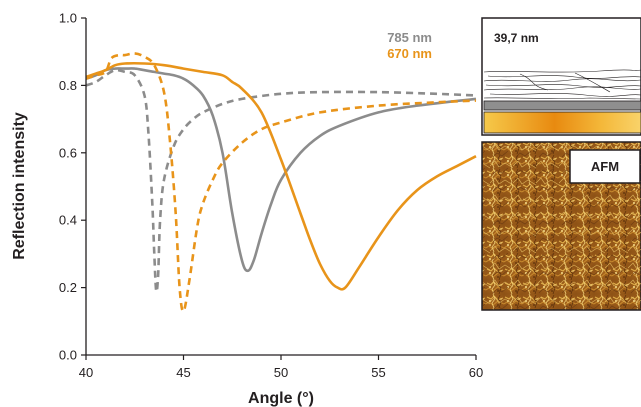 Image resolution: width=641 pixels, height=407 pixels. Describe the element at coordinates (19, 186) in the screenshot. I see `y-axis-title: Reflection intensity` at that location.